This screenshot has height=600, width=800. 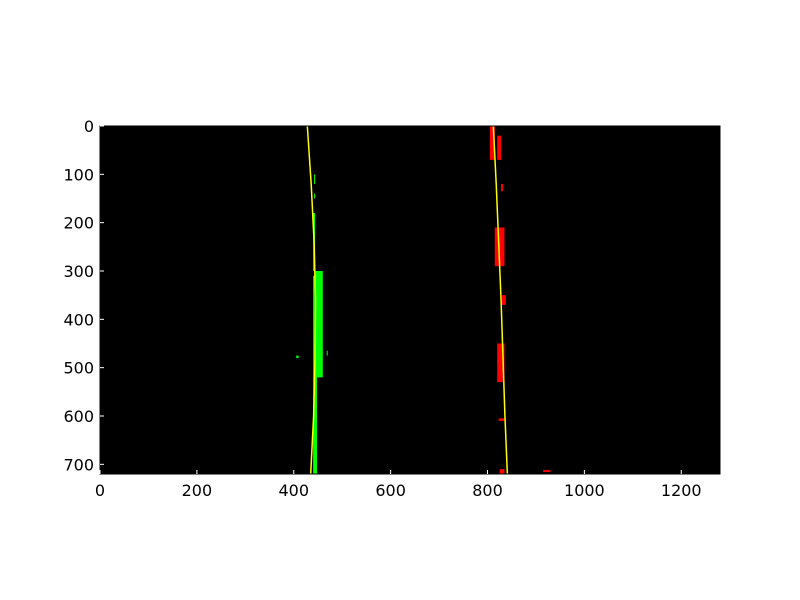 I want to click on y-tick-label: 600, so click(x=78, y=416).